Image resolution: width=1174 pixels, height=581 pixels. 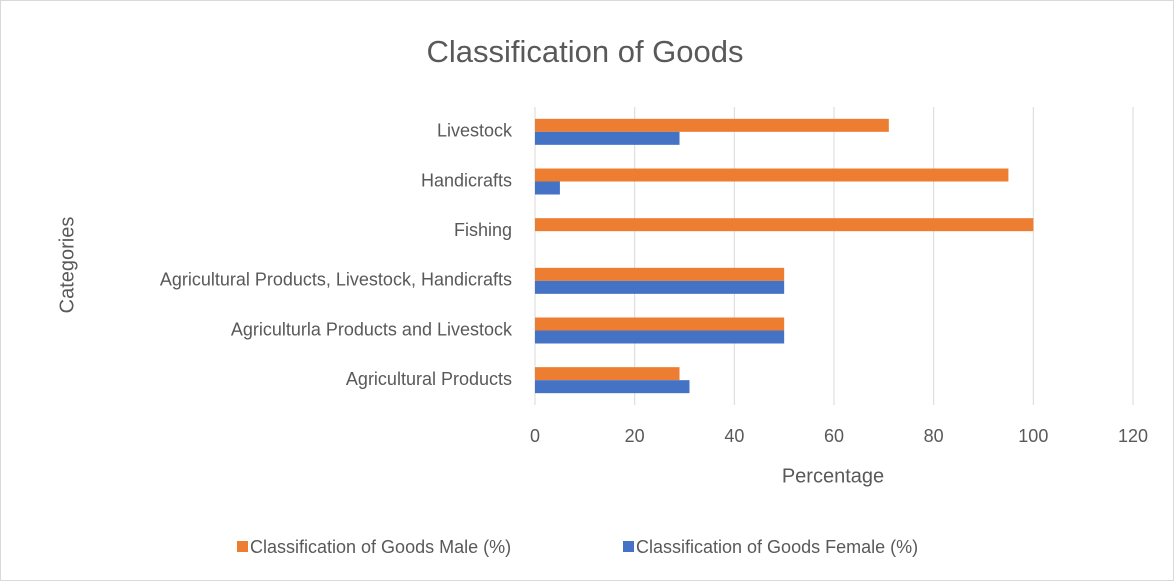 I want to click on y-tick-label: Livestock, so click(x=475, y=131).